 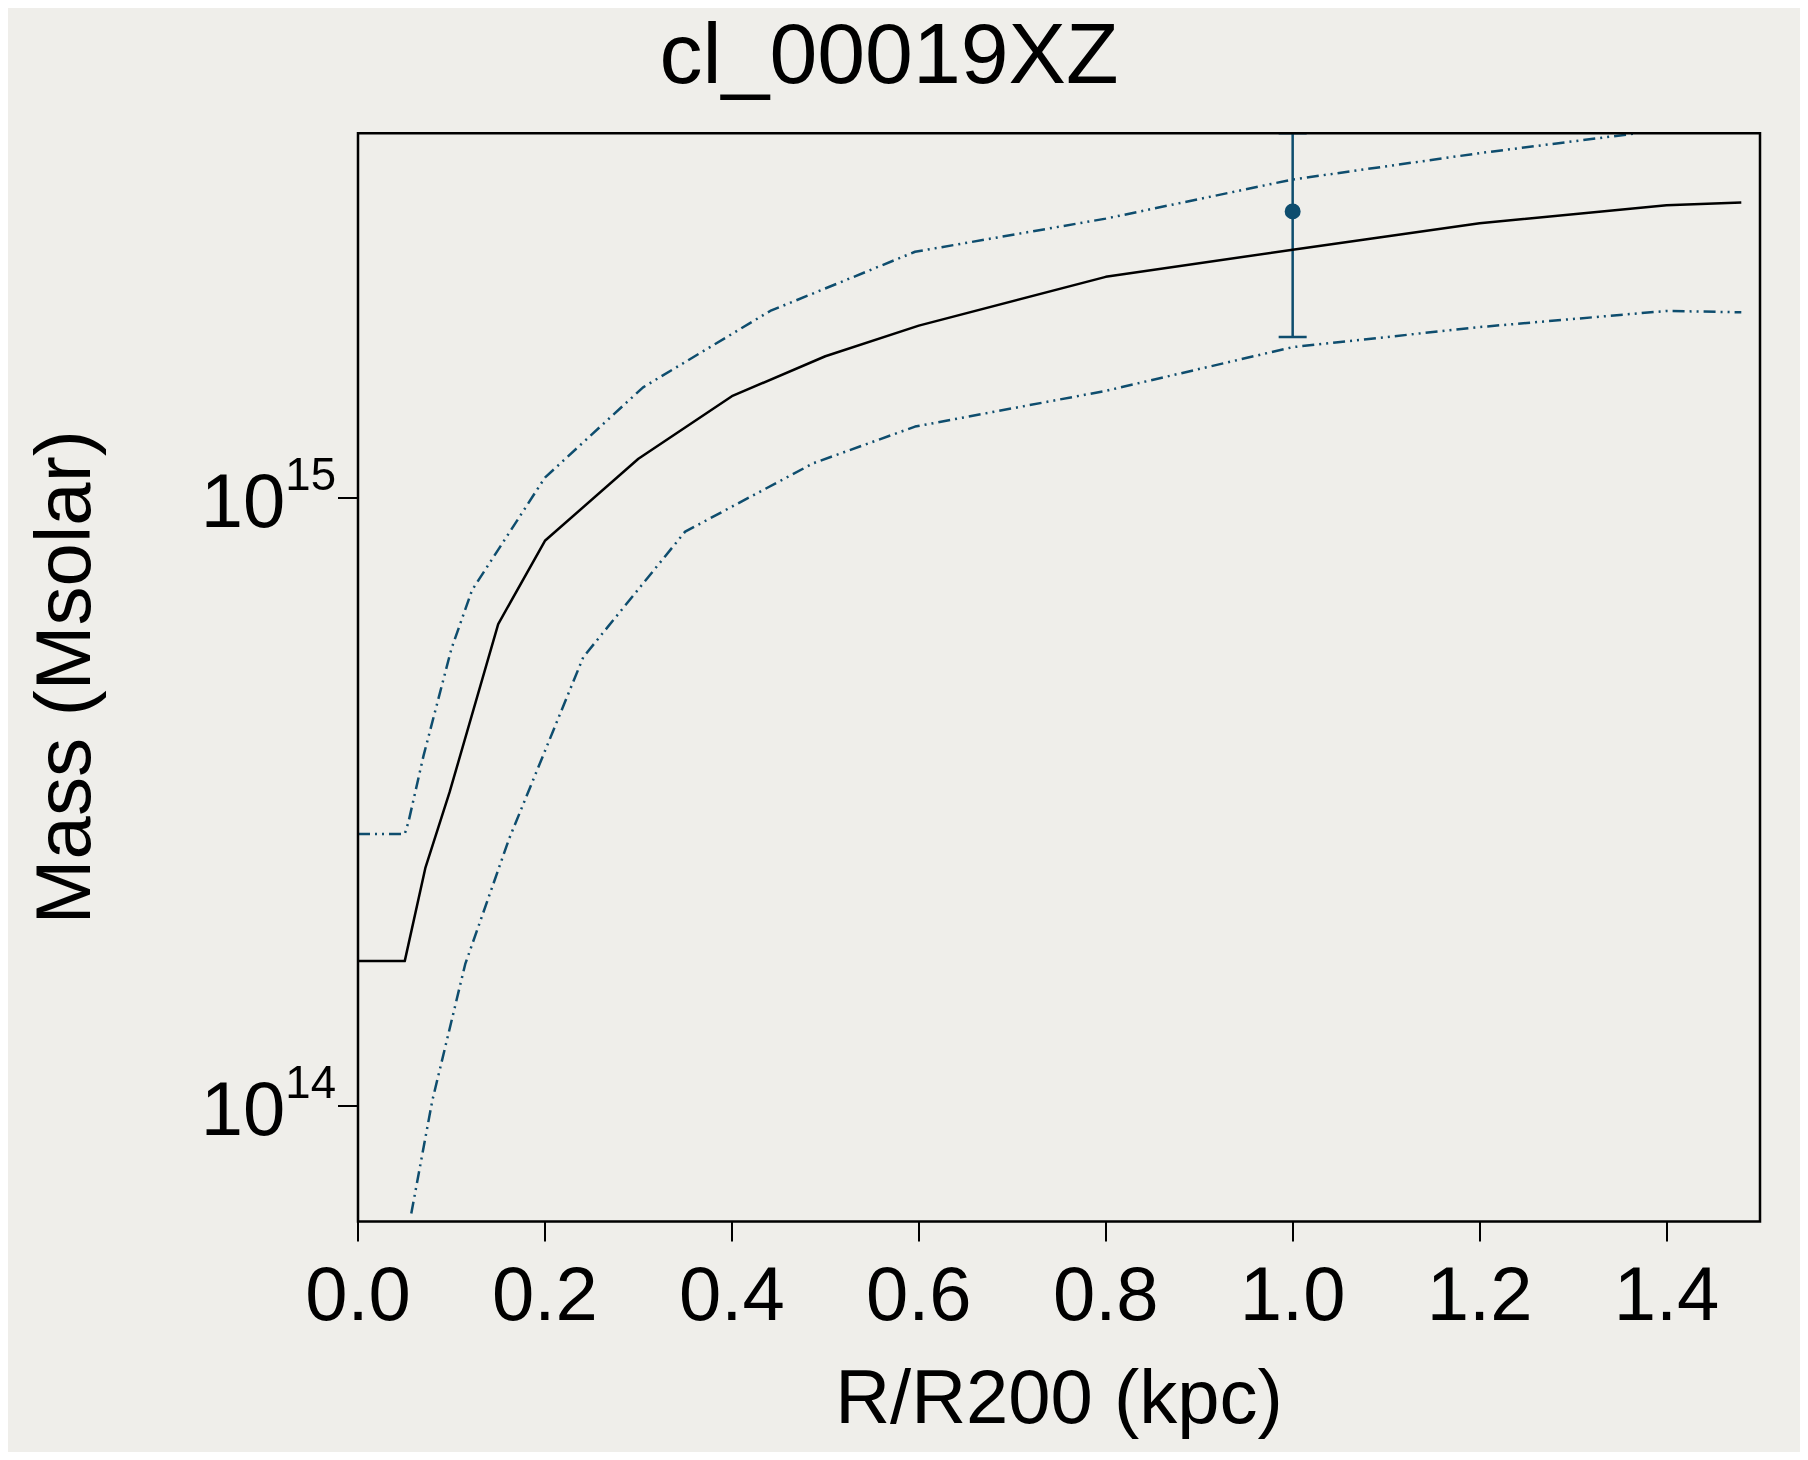 What do you see at coordinates (63, 677) in the screenshot?
I see `y-axis-title: Mass (Msolar)` at bounding box center [63, 677].